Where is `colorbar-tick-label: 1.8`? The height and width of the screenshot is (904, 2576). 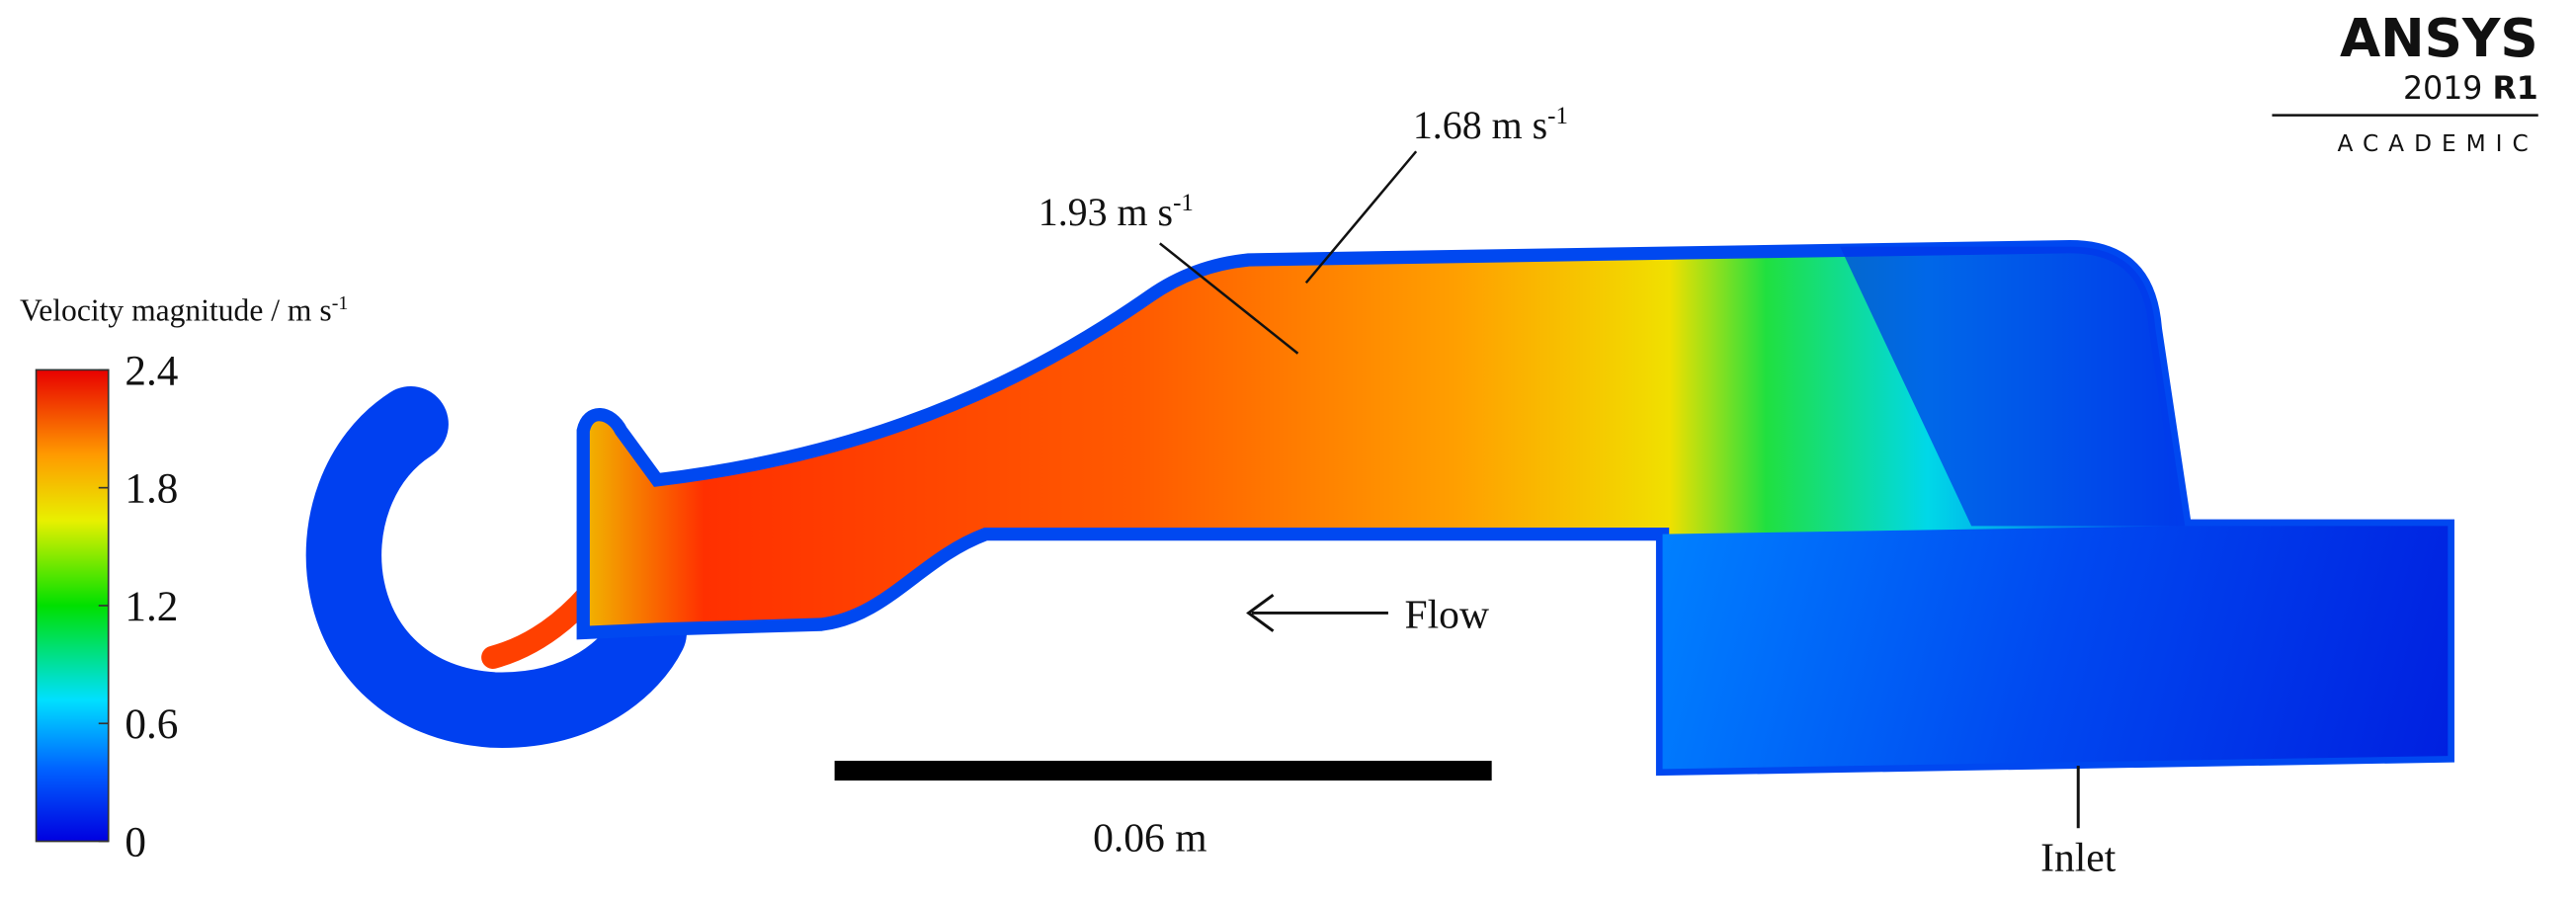
colorbar-tick-label: 1.8 is located at coordinates (151, 489).